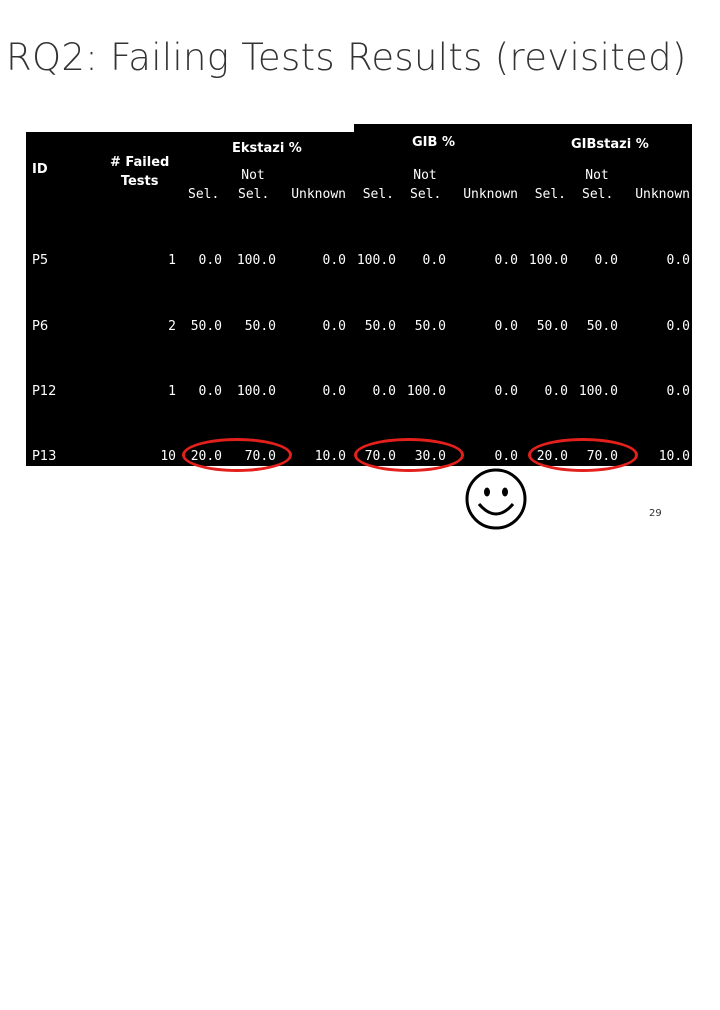 The image size is (720, 1010). What do you see at coordinates (318, 194) in the screenshot?
I see `subheader-ek-unknown: Unknown` at bounding box center [318, 194].